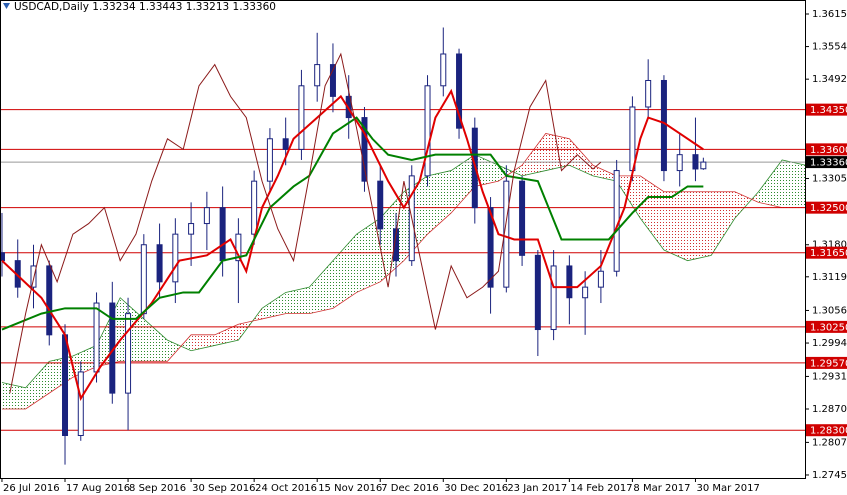 Image resolution: width=847 pixels, height=495 pixels. Describe the element at coordinates (410, 488) in the screenshot. I see `x-tick-label: 7 Dec 2016` at that location.